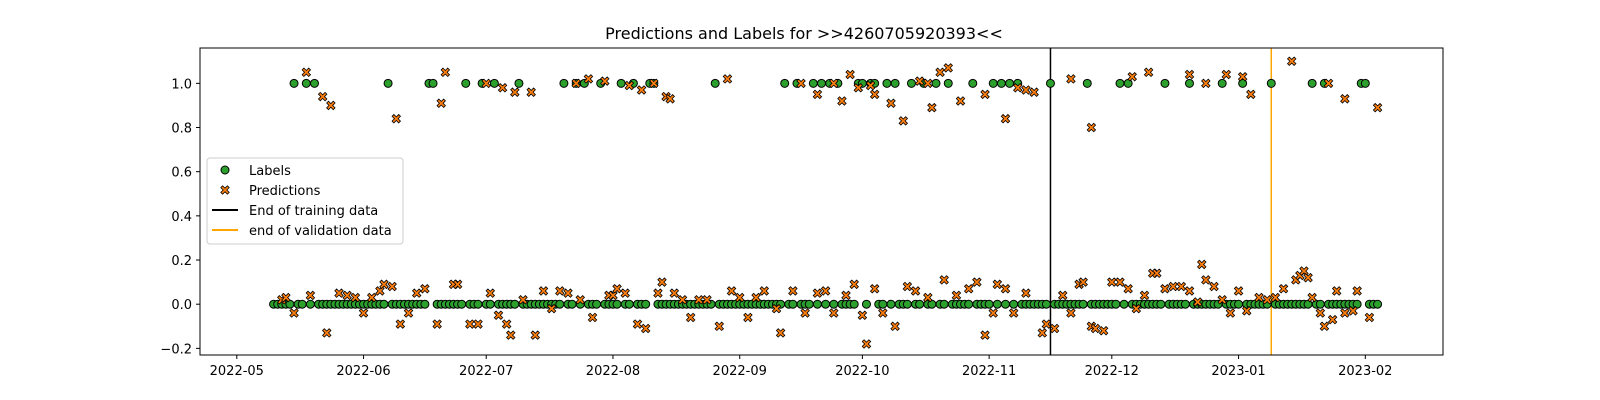 The image size is (1600, 400). Describe the element at coordinates (862, 371) in the screenshot. I see `x-tick-label: 2022-10` at that location.